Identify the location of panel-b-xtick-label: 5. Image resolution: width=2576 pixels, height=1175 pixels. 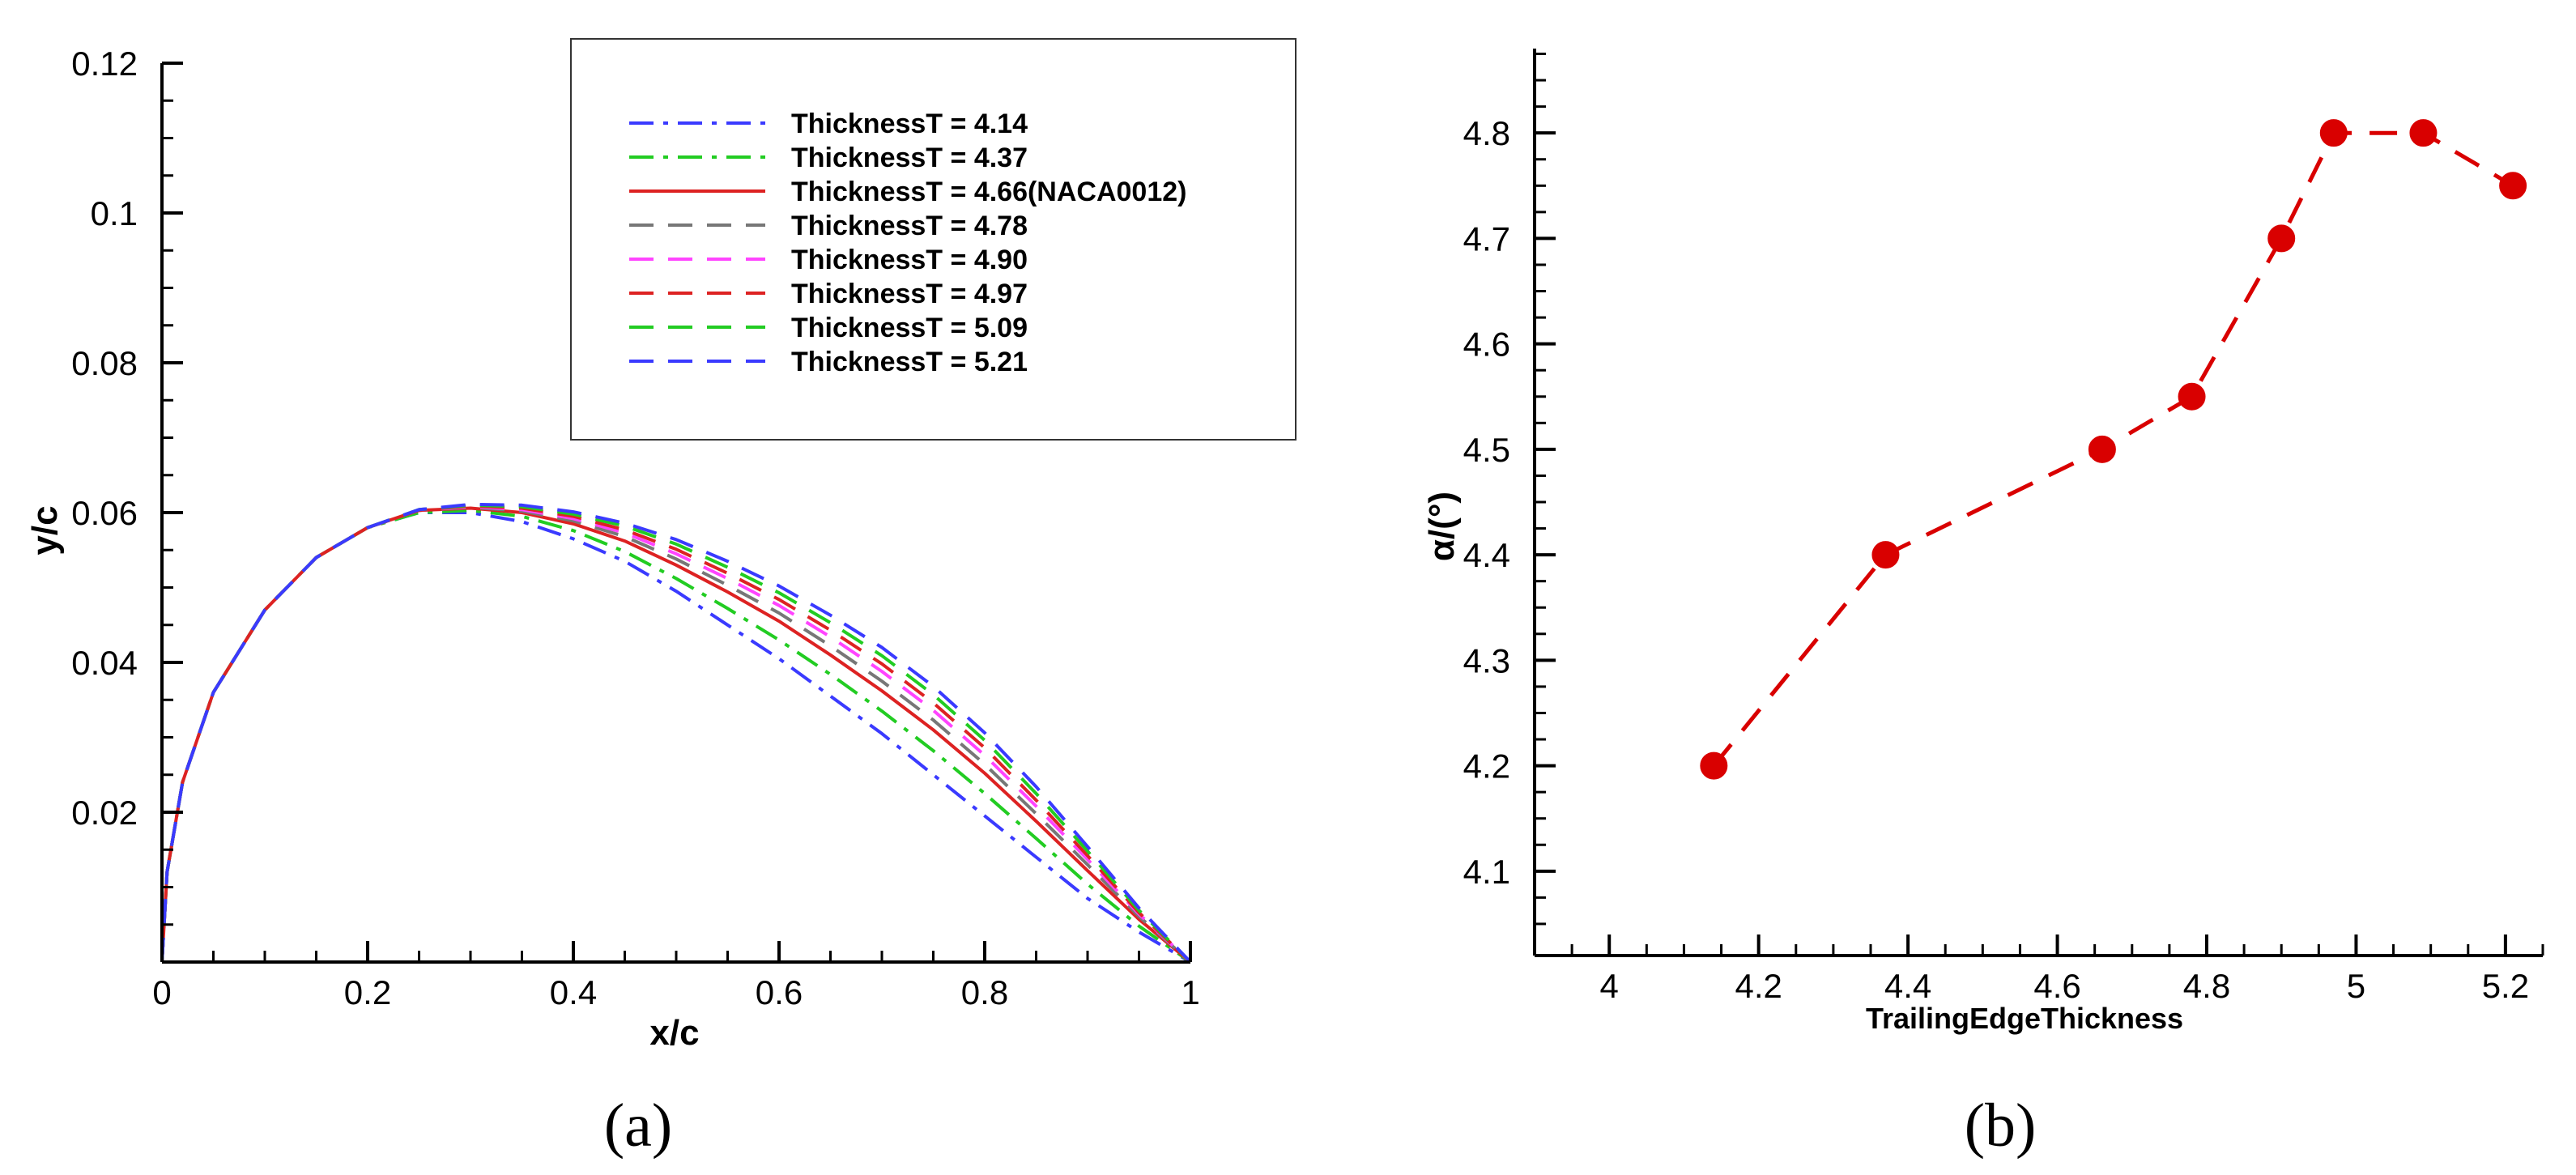
(2356, 986).